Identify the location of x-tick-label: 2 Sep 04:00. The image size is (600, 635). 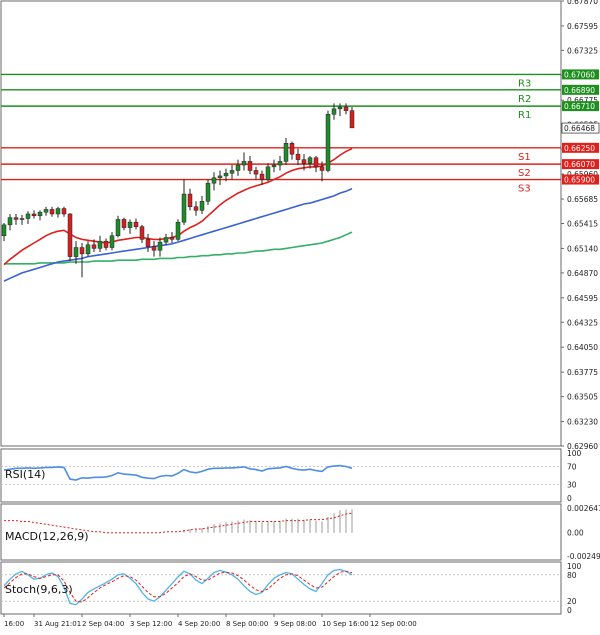
(103, 624).